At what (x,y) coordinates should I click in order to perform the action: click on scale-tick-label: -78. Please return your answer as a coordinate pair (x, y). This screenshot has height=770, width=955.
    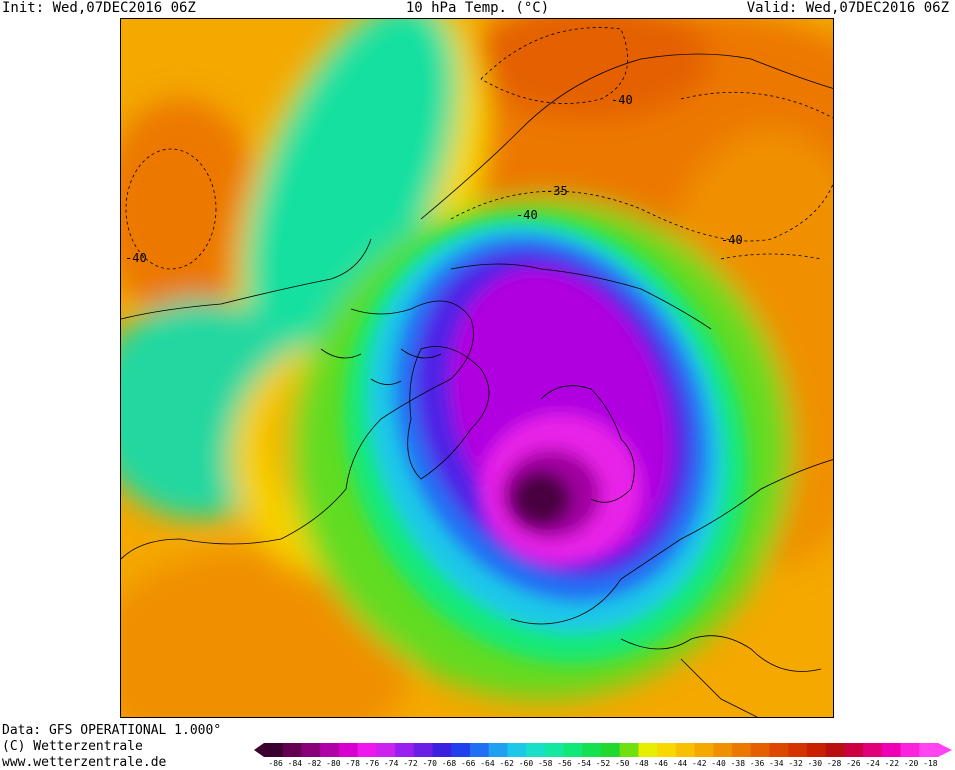
    Looking at the image, I should click on (352, 763).